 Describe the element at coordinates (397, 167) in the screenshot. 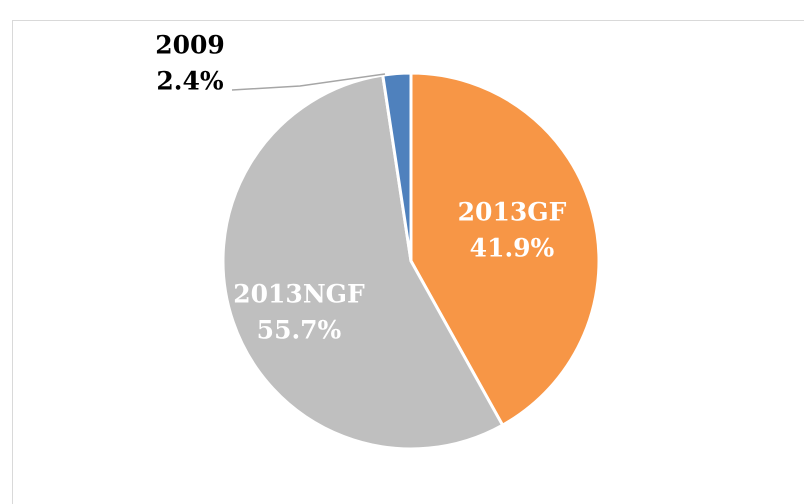

I see `pie-slice` at that location.